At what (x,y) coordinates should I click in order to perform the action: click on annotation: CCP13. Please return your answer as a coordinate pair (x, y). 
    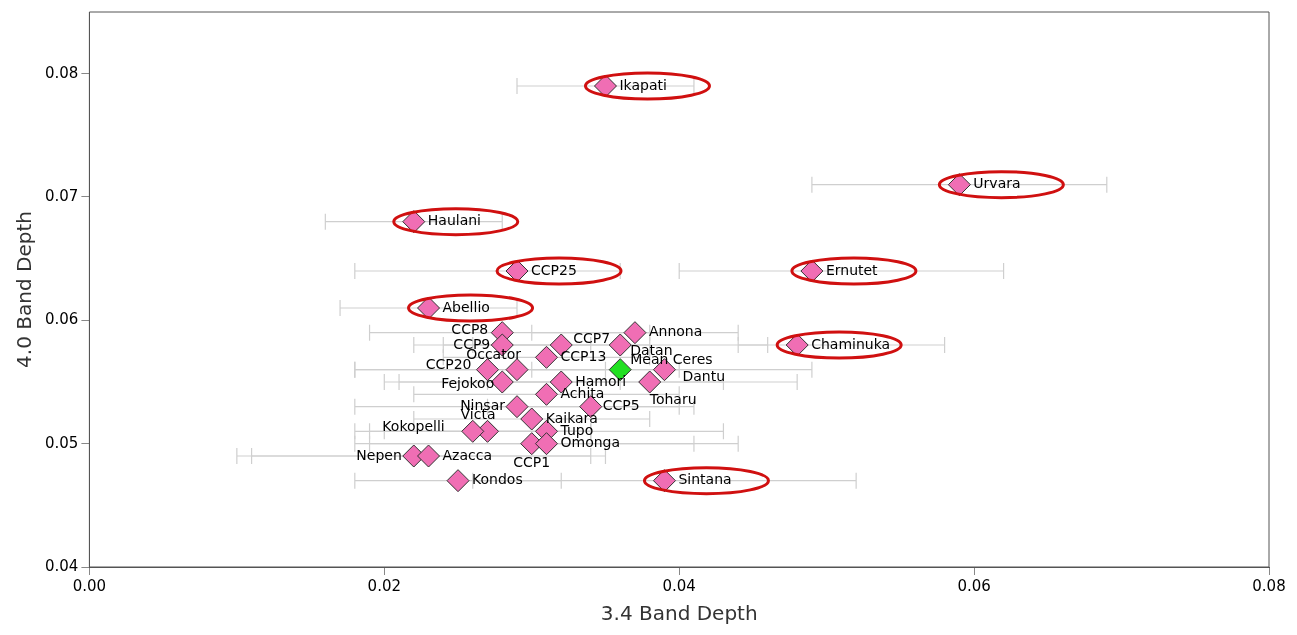
    Looking at the image, I should click on (583, 355).